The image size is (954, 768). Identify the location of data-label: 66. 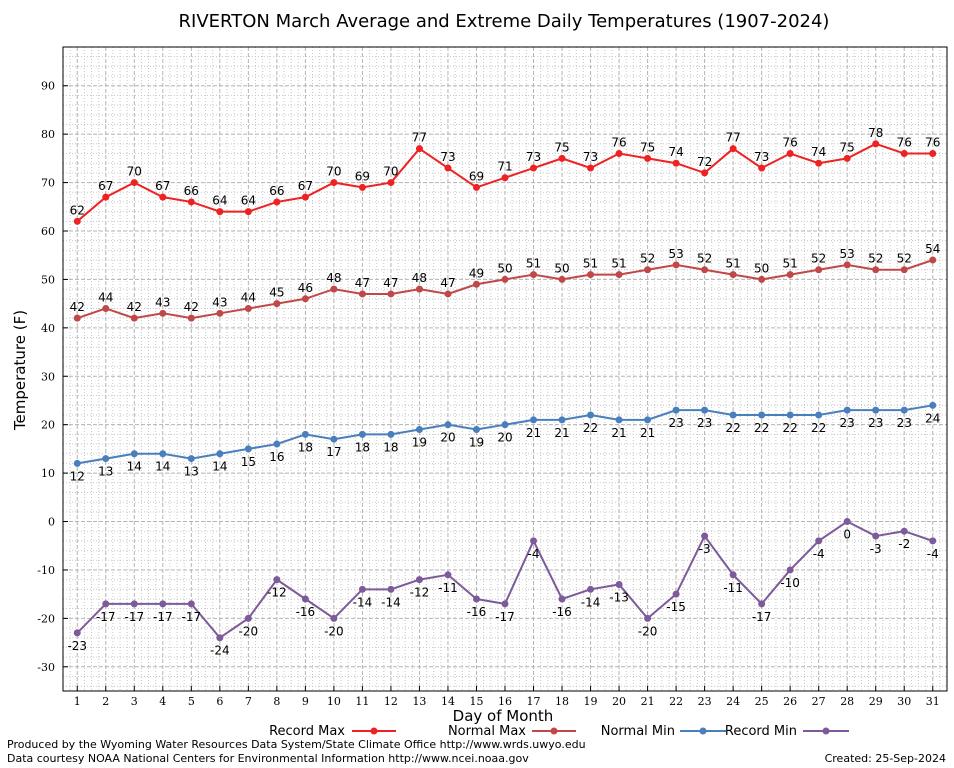
(191, 191).